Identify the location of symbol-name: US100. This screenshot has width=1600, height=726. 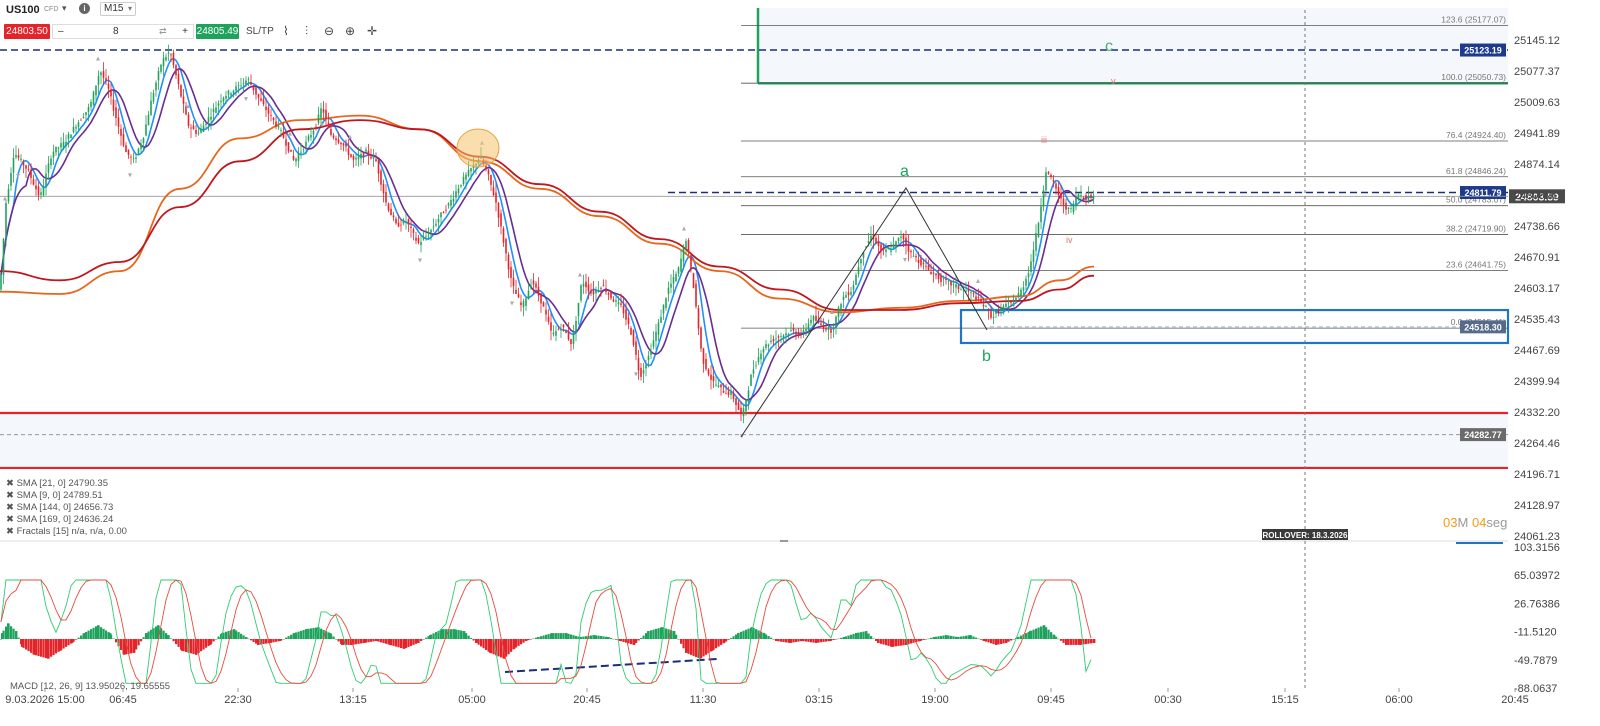
(23, 10).